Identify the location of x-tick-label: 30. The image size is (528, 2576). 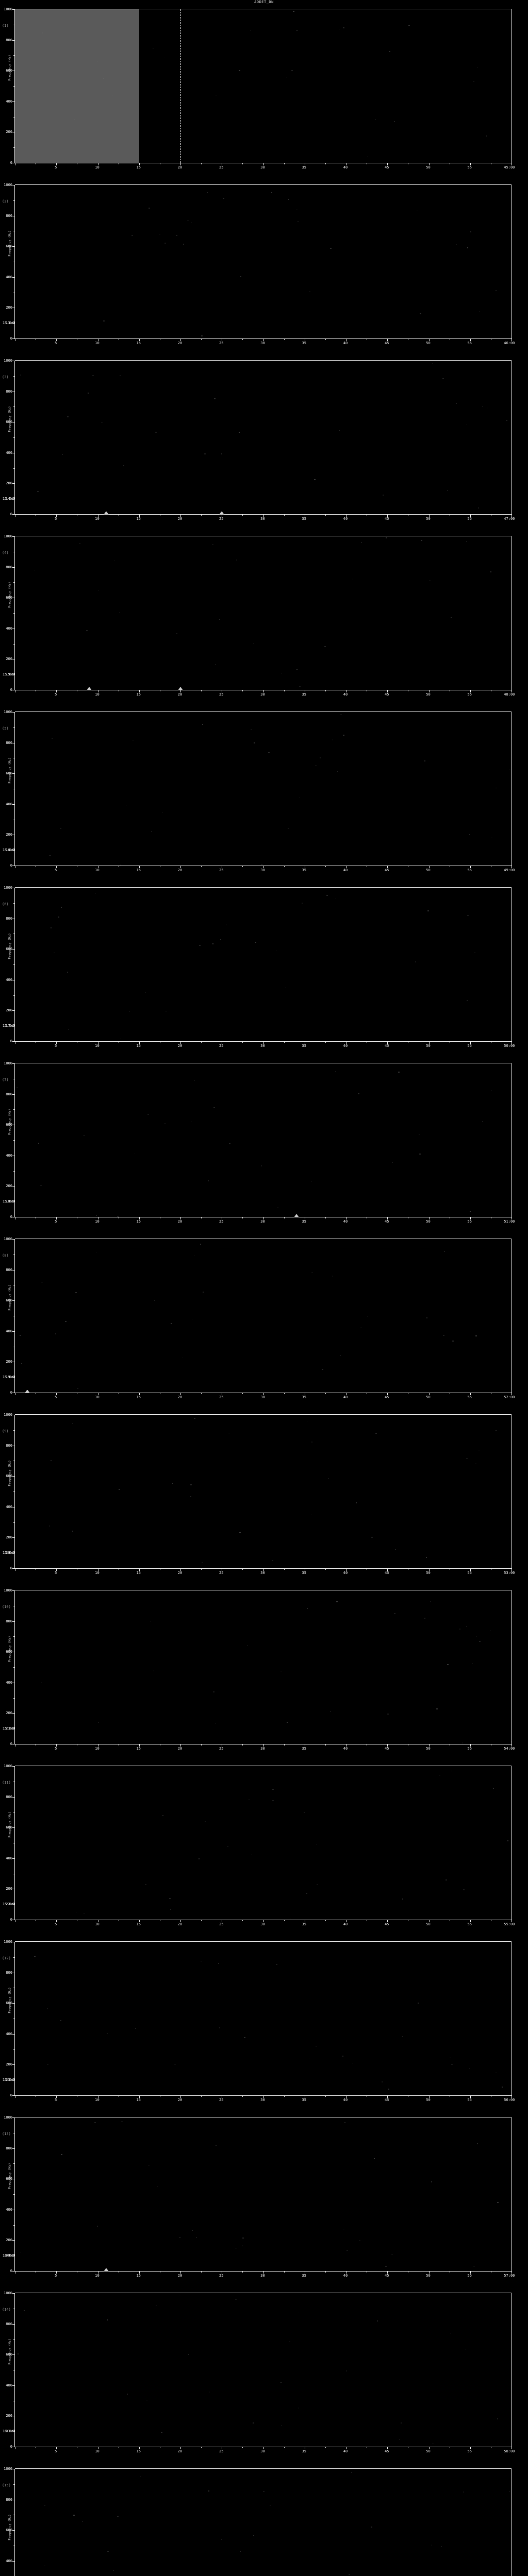
(262, 2276).